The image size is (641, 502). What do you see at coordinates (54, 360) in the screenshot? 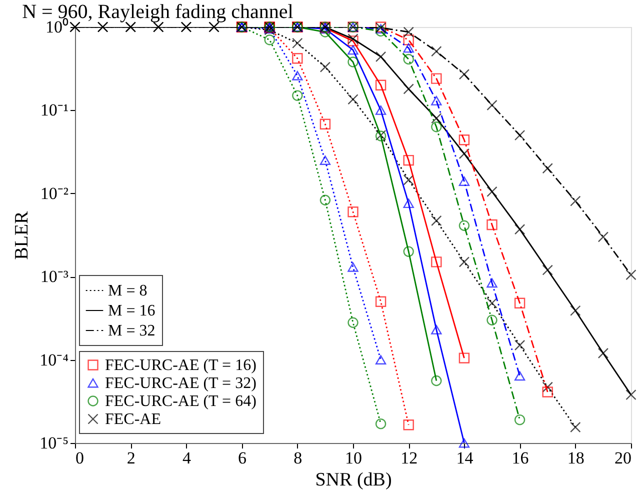
I see `y-tick-label: 10⁻⁴` at bounding box center [54, 360].